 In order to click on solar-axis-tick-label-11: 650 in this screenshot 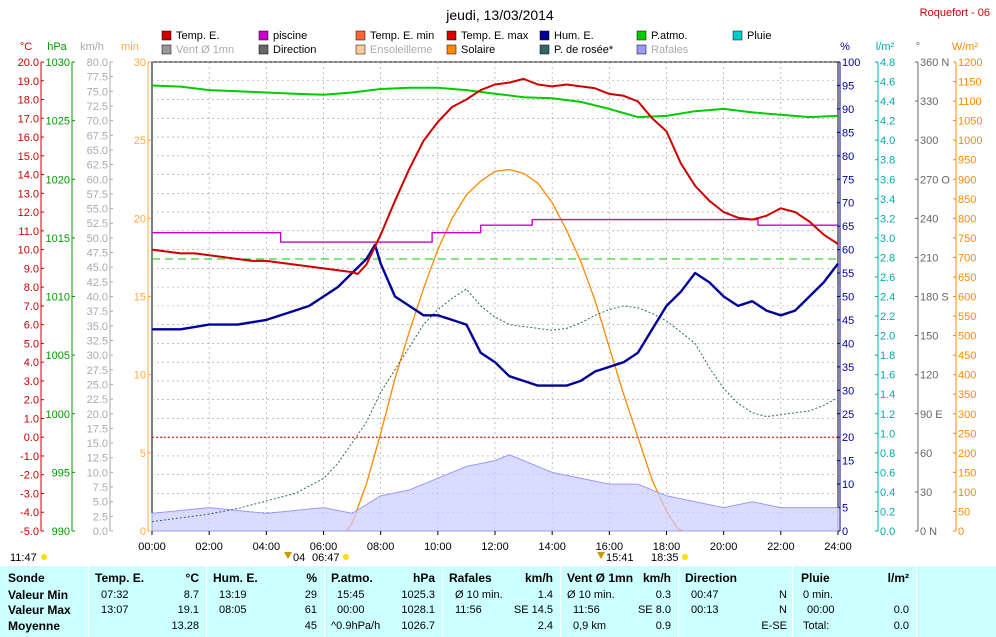, I will do `click(967, 278)`.